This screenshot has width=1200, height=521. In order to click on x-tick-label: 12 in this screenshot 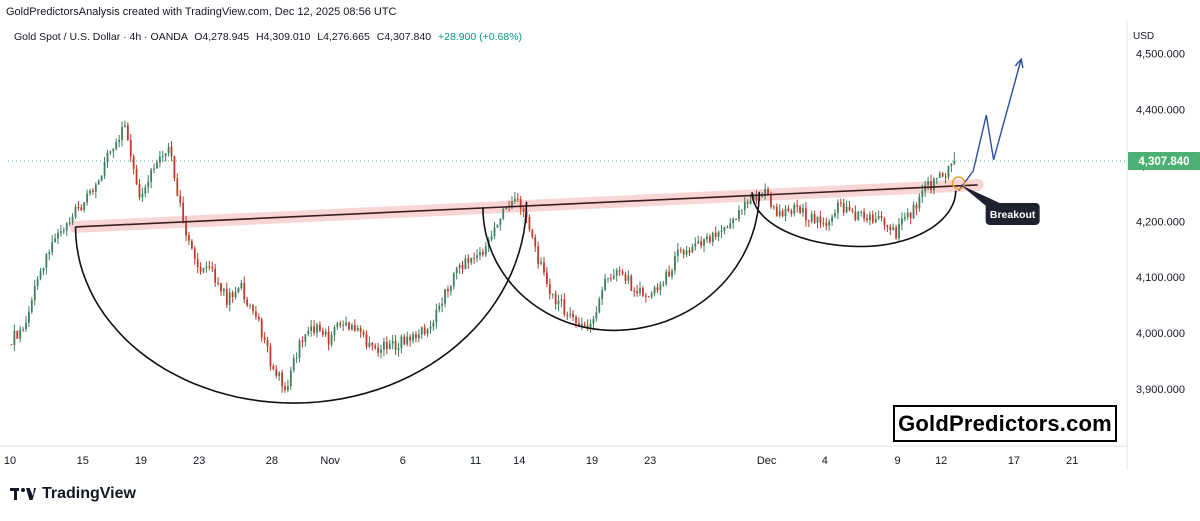, I will do `click(941, 461)`.